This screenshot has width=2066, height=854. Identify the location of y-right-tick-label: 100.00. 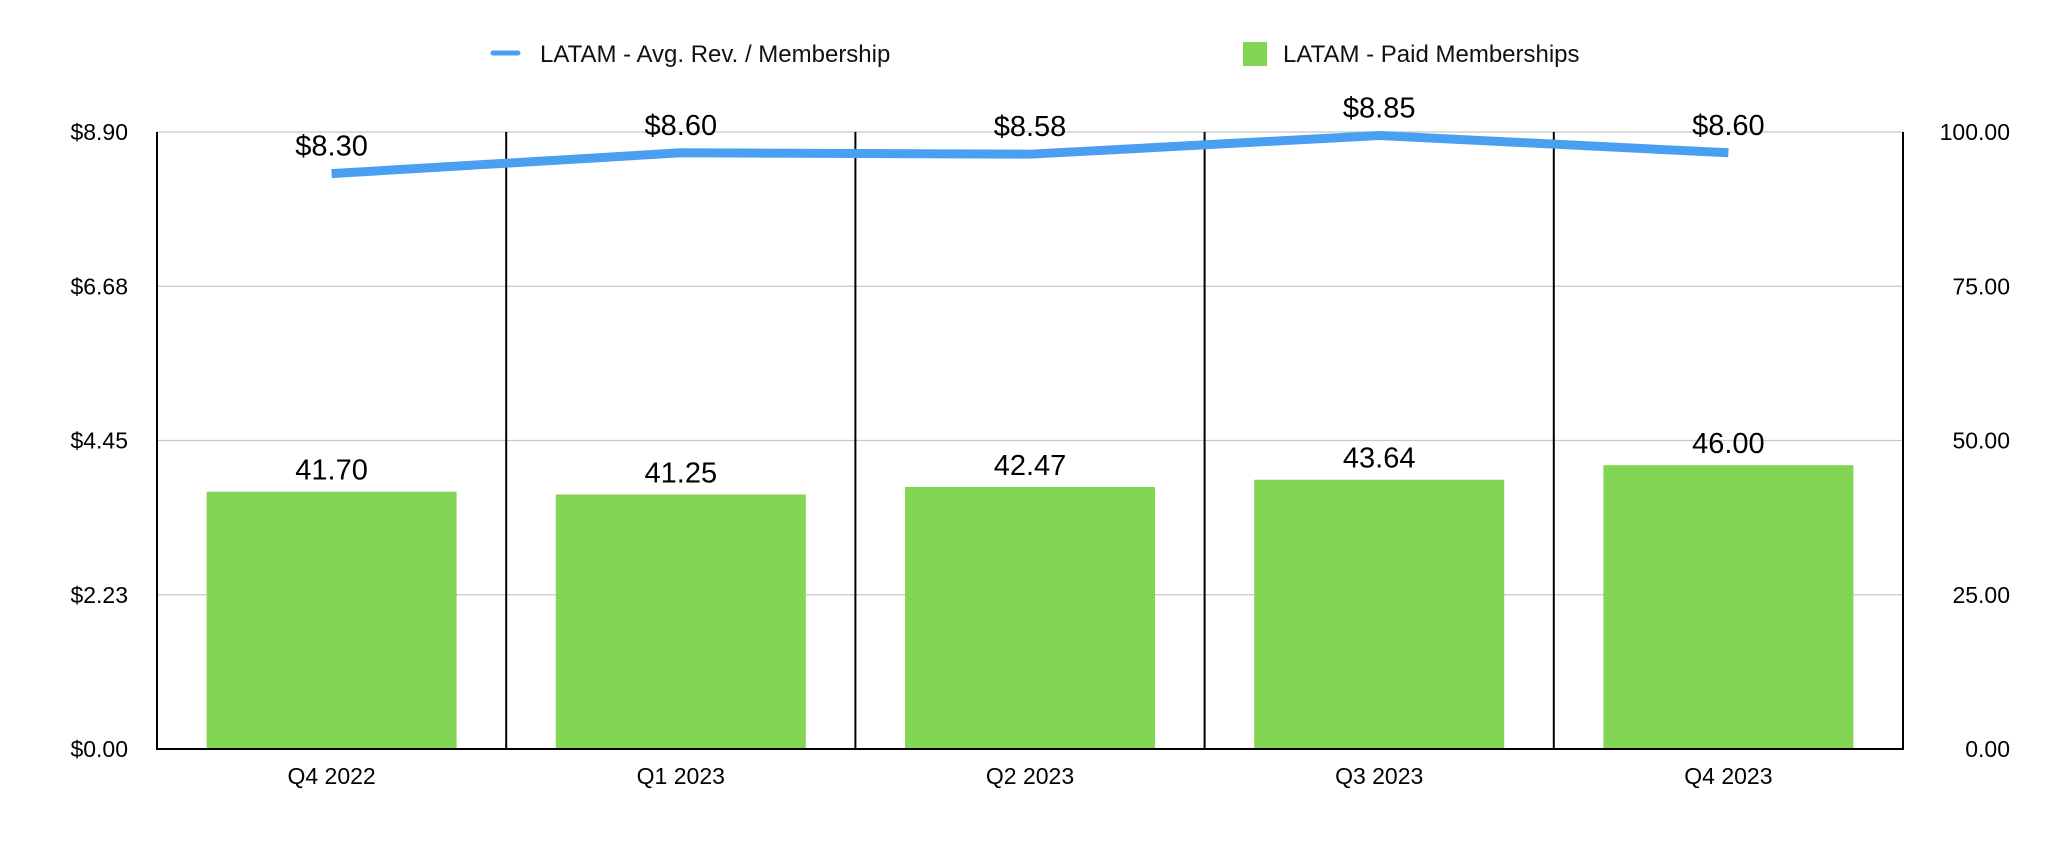
(1975, 132).